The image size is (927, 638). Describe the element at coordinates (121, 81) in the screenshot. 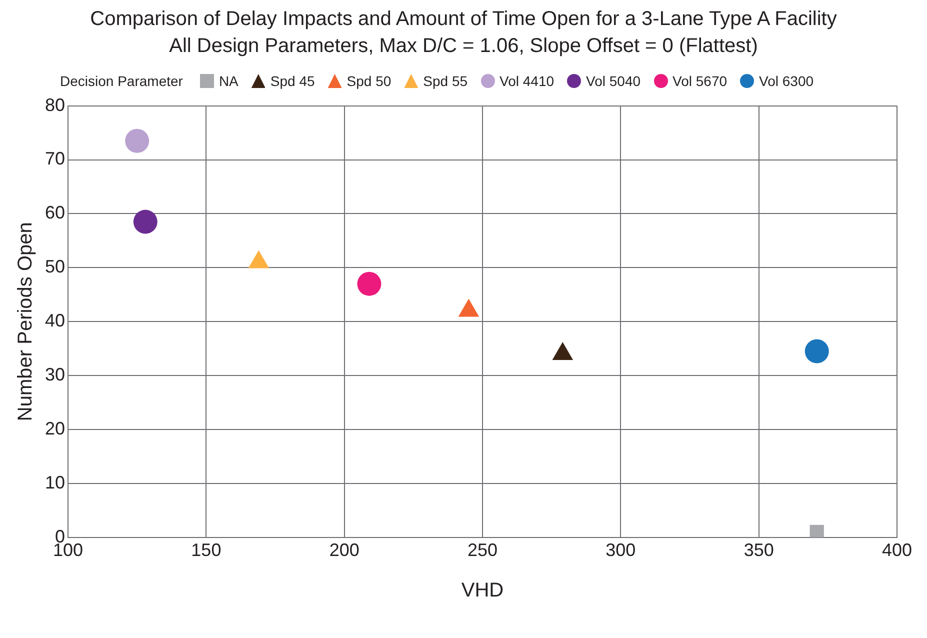

I see `legend-title: Decision Parameter` at that location.